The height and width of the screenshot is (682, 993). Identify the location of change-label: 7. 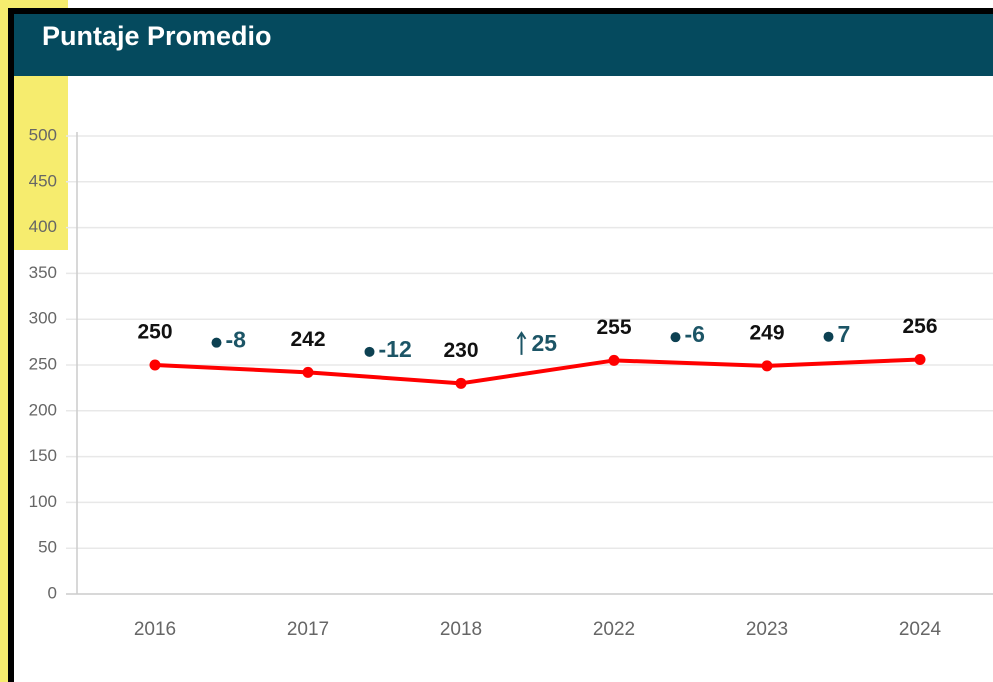
(844, 334).